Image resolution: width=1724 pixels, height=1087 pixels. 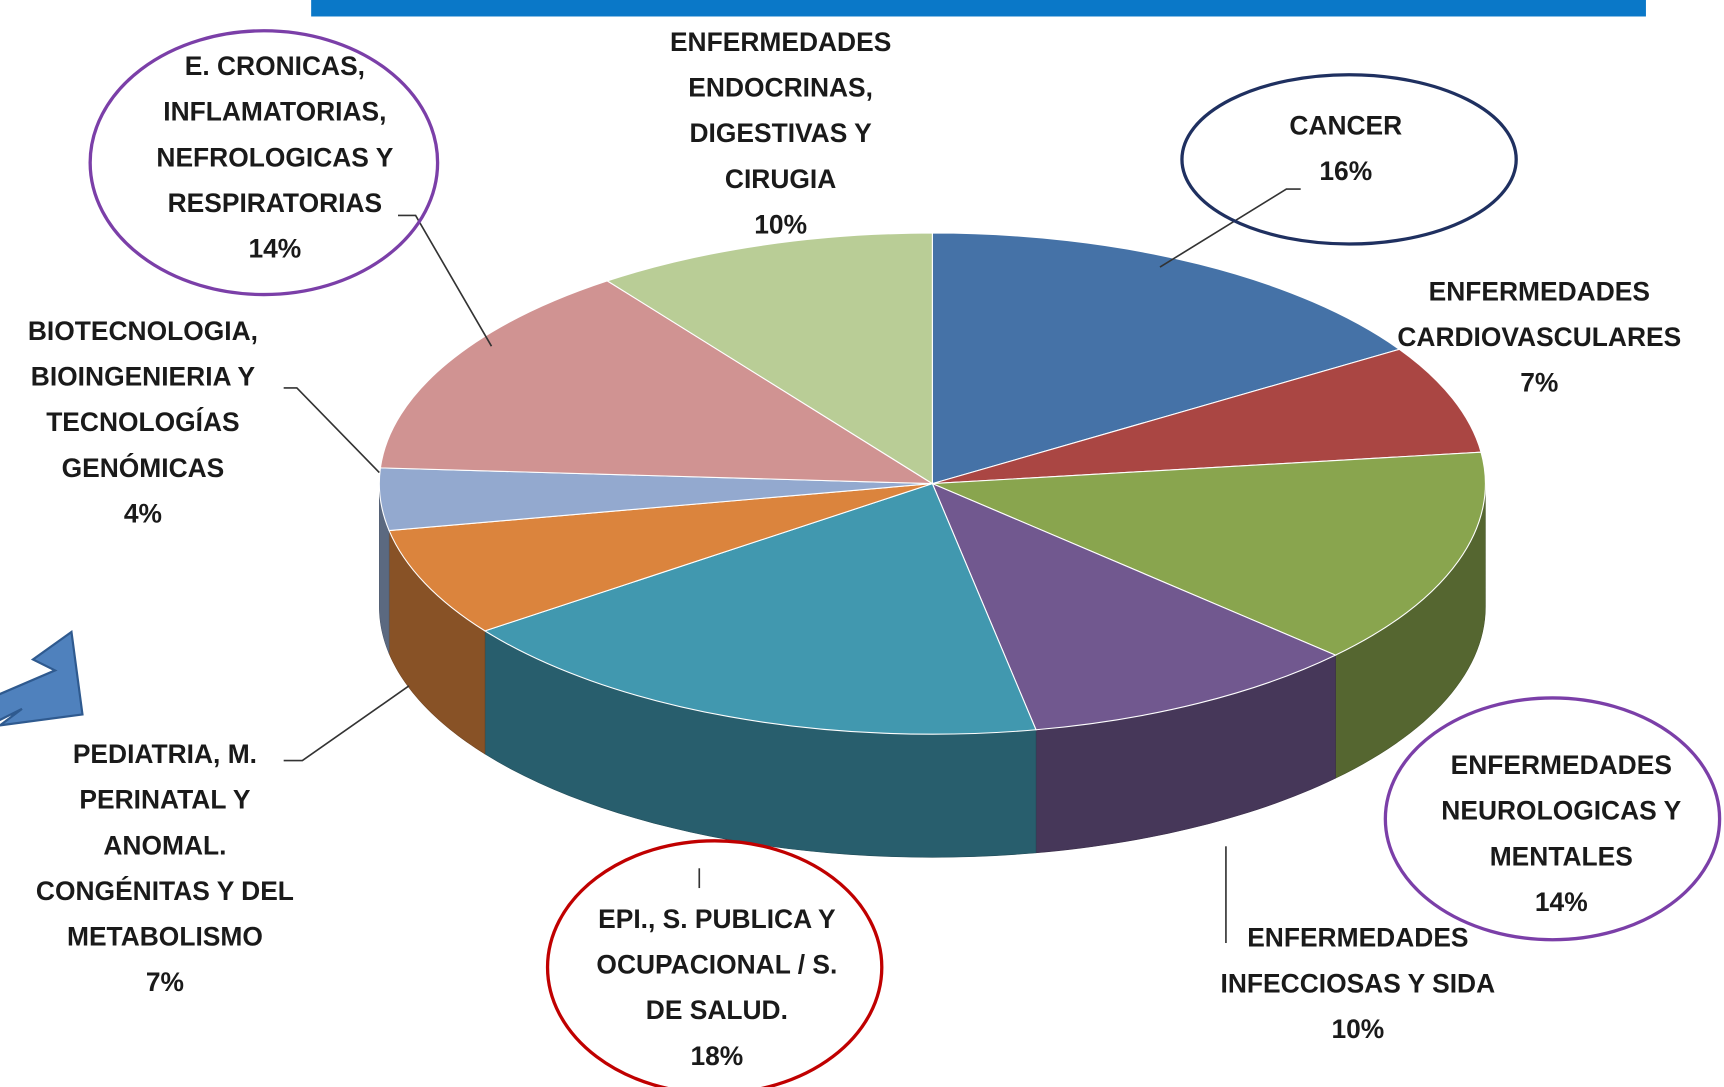 What do you see at coordinates (717, 1010) in the screenshot?
I see `category-label: DE SALUD.` at bounding box center [717, 1010].